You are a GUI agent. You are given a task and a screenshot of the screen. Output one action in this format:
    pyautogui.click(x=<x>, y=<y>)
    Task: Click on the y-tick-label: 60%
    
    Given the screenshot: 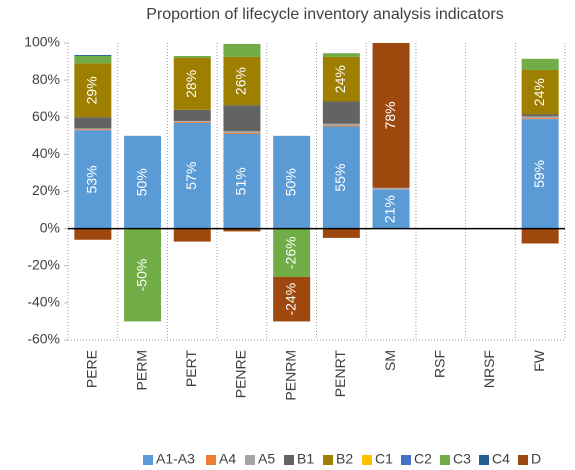 What is the action you would take?
    pyautogui.click(x=46, y=116)
    